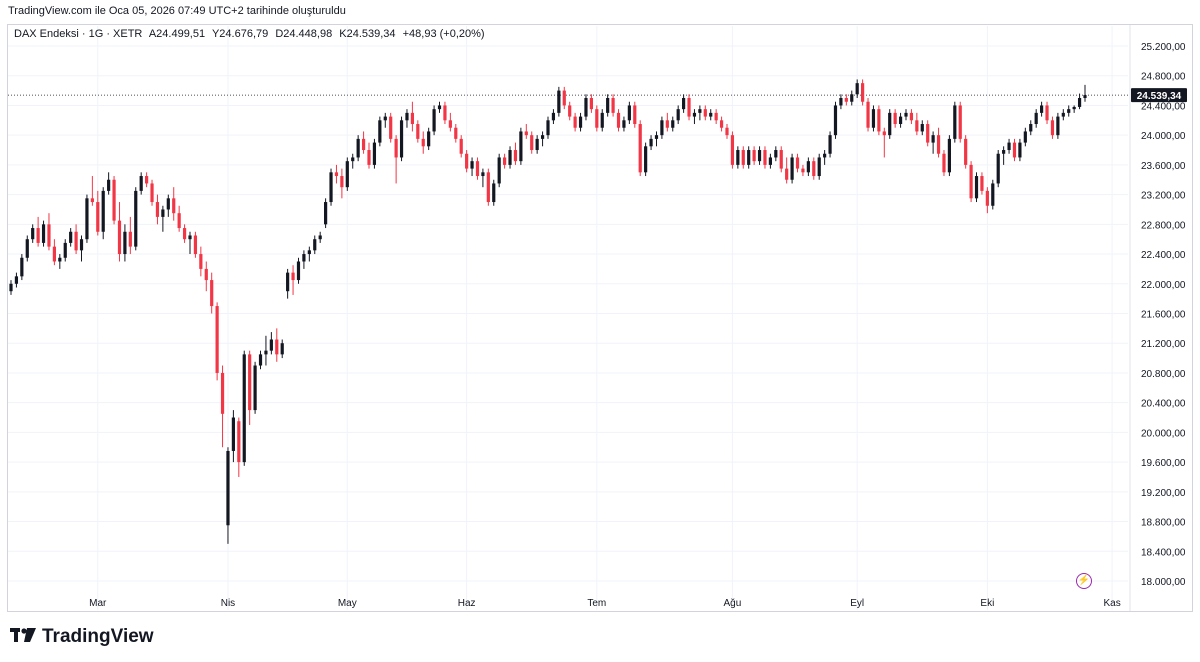  I want to click on y-tick-label: 21.200,00, so click(1163, 344).